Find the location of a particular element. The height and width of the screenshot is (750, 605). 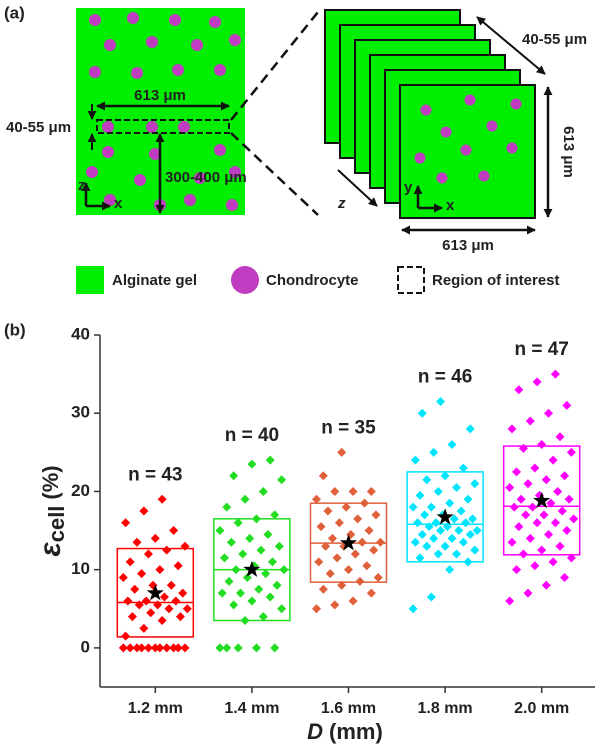

zoom-line is located at coordinates (274, 174).